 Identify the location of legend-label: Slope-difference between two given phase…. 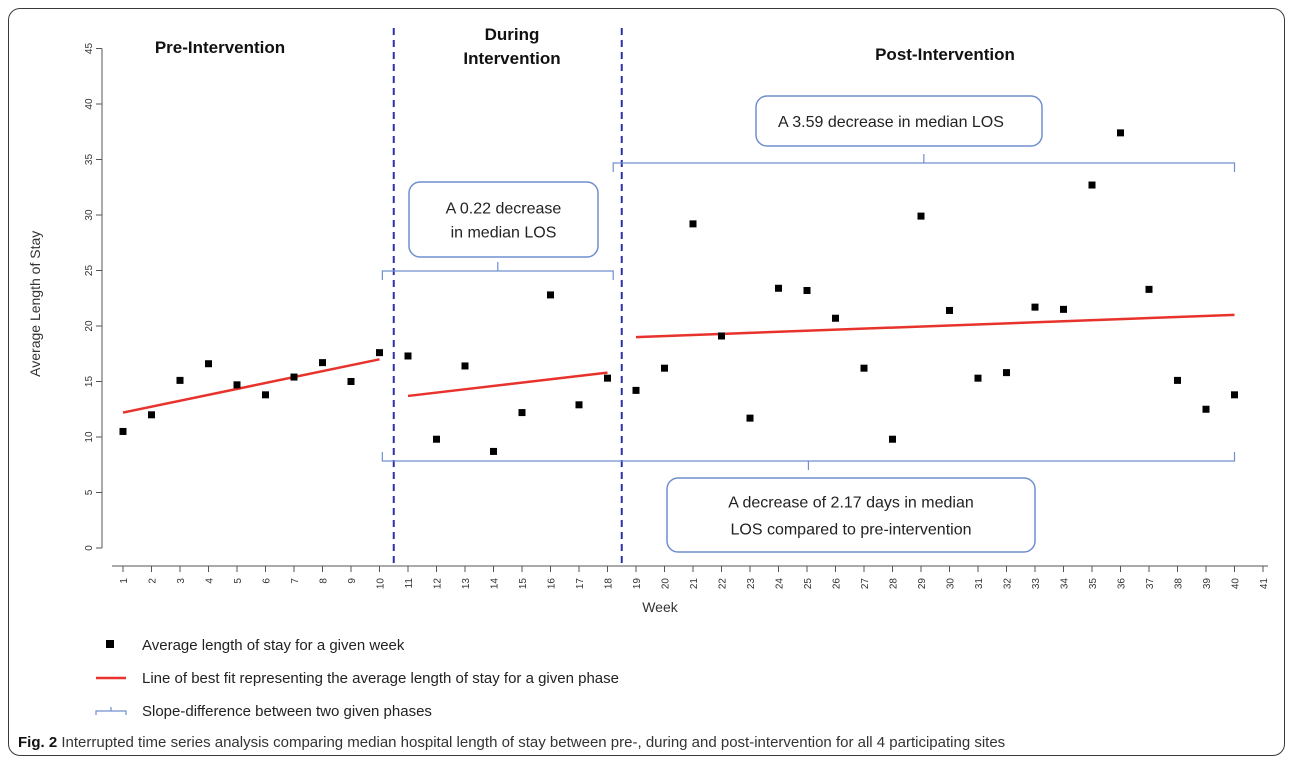
(287, 711).